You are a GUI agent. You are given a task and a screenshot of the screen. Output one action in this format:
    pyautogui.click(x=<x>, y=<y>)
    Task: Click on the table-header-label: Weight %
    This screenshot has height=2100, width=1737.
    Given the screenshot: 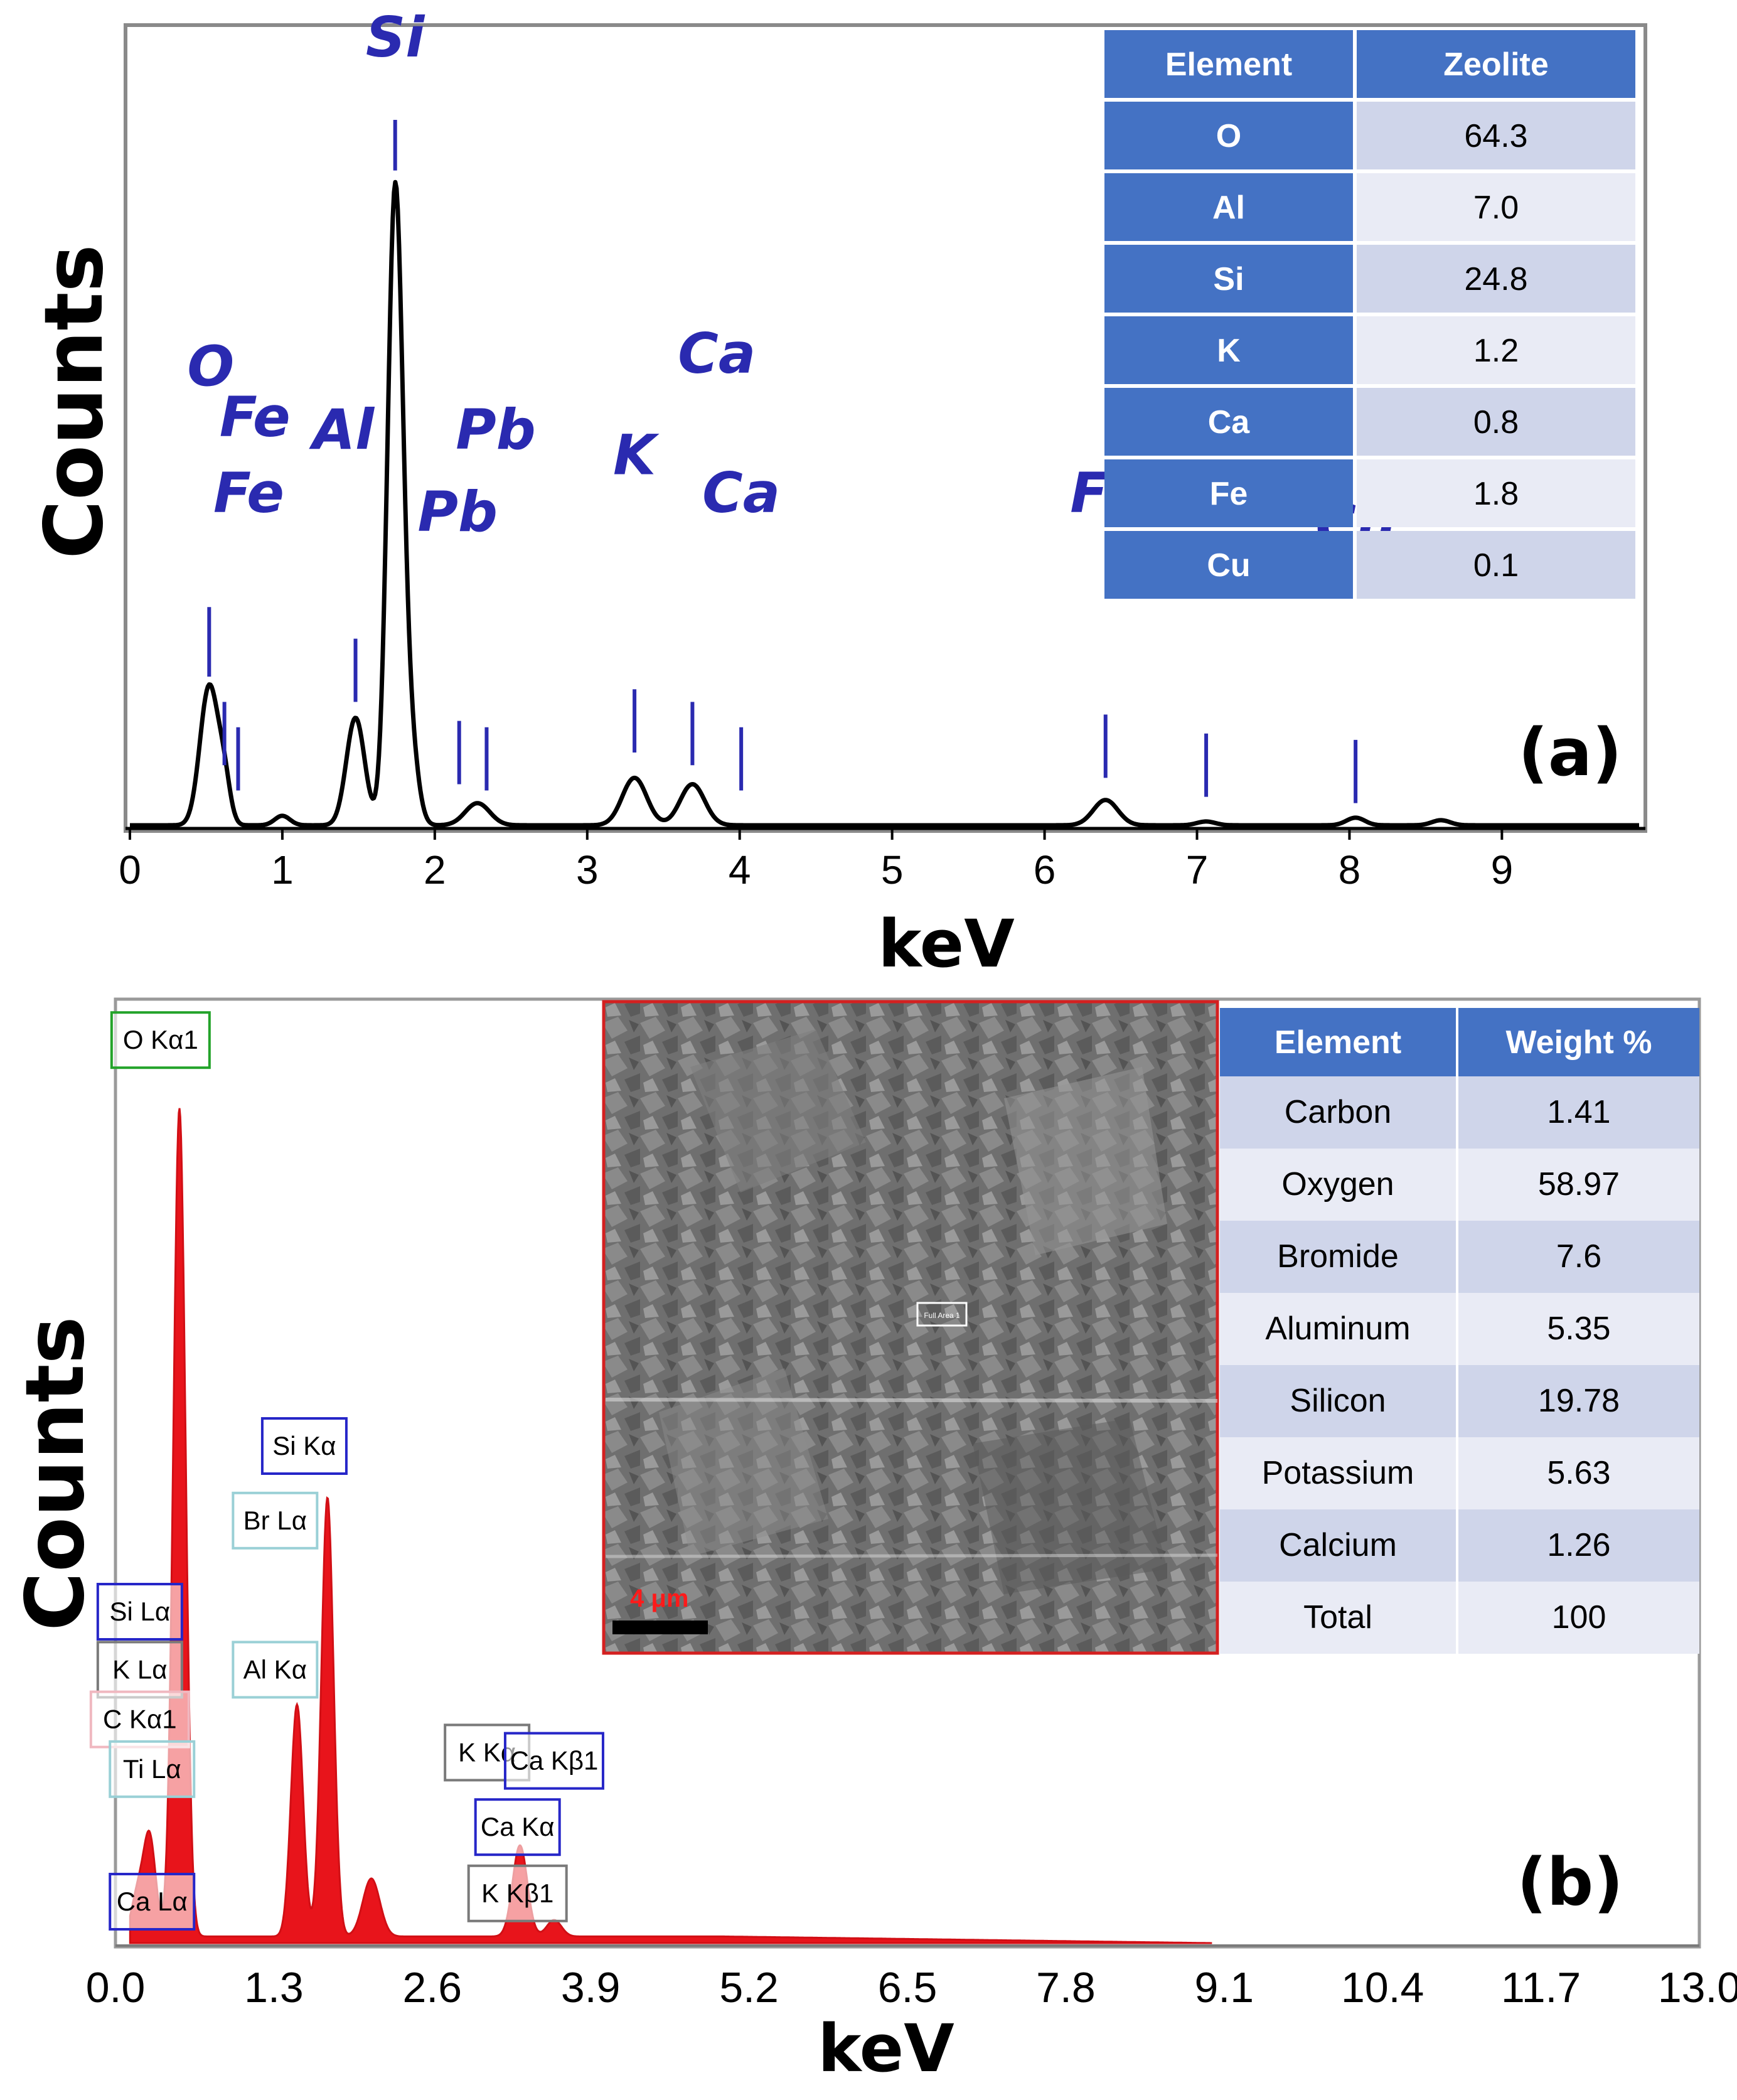 What is the action you would take?
    pyautogui.click(x=1578, y=1042)
    